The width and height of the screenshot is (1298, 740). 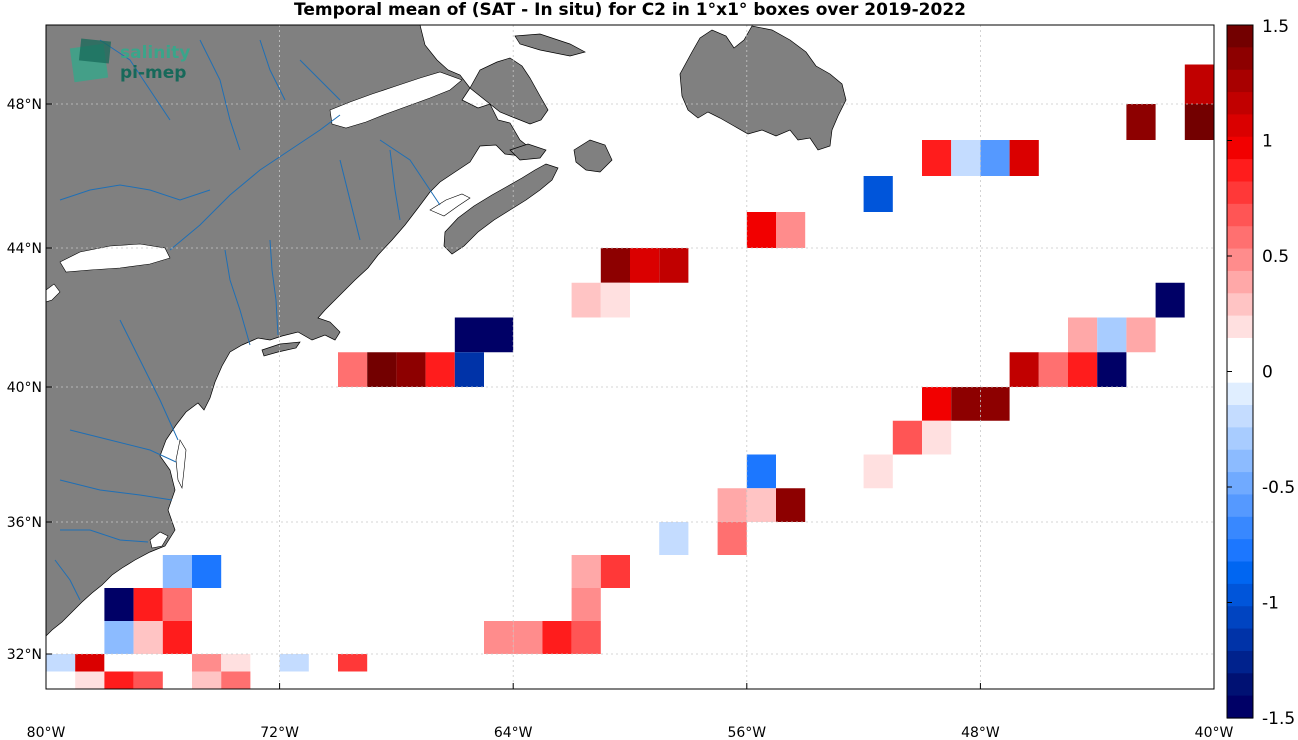 I want to click on chesapeake-bay, so click(x=181, y=464).